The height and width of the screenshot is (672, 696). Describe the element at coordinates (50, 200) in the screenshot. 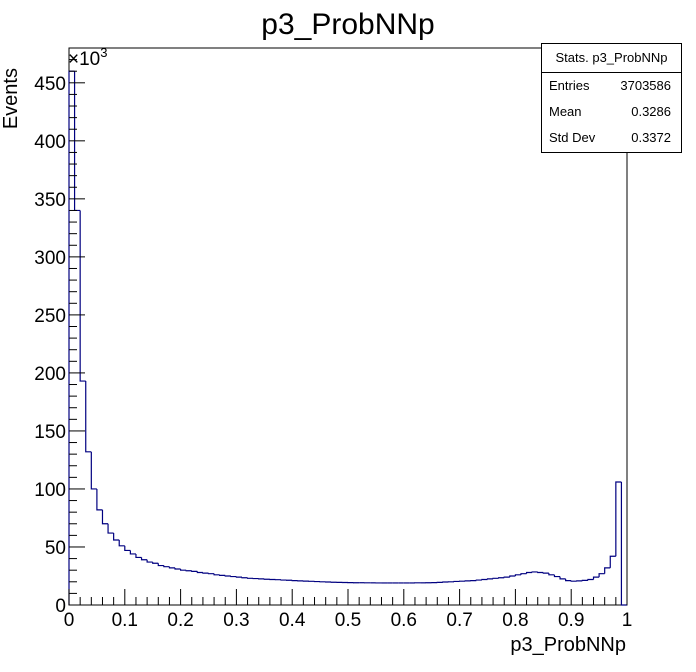

I see `y-tick-label: 350` at that location.